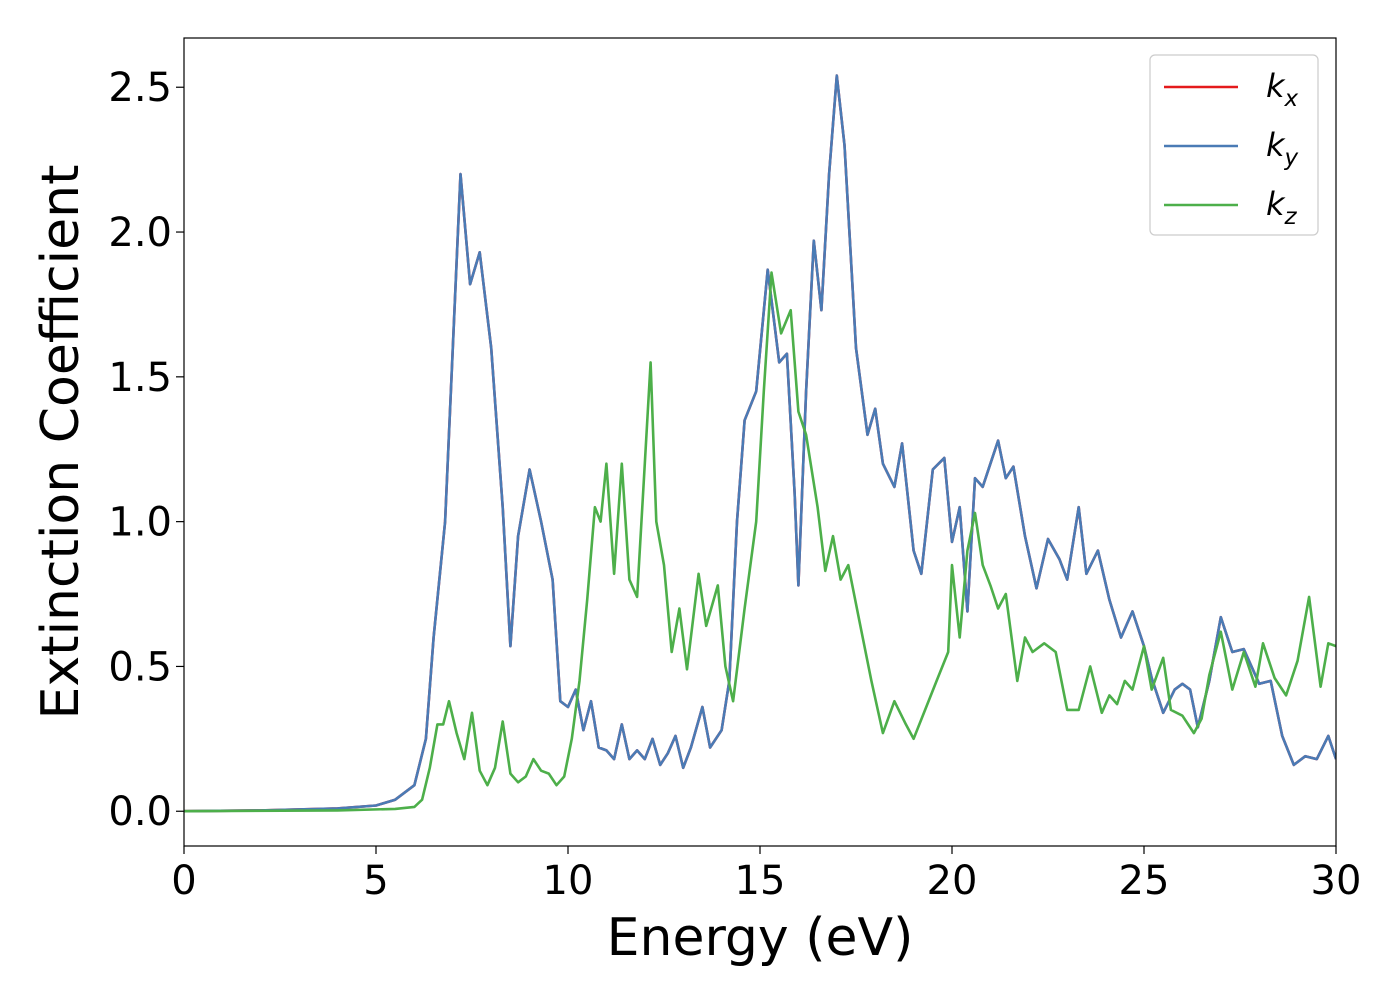  What do you see at coordinates (760, 938) in the screenshot?
I see `x-axis-label: Energy (eV)` at bounding box center [760, 938].